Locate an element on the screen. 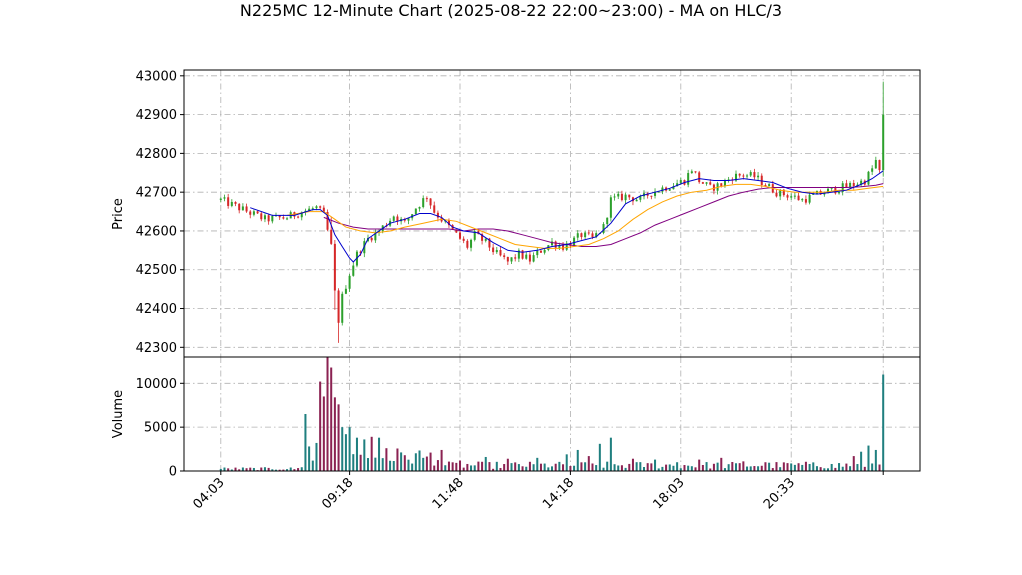 The height and width of the screenshot is (575, 1022). volume-tick-label: 10000 is located at coordinates (156, 384).